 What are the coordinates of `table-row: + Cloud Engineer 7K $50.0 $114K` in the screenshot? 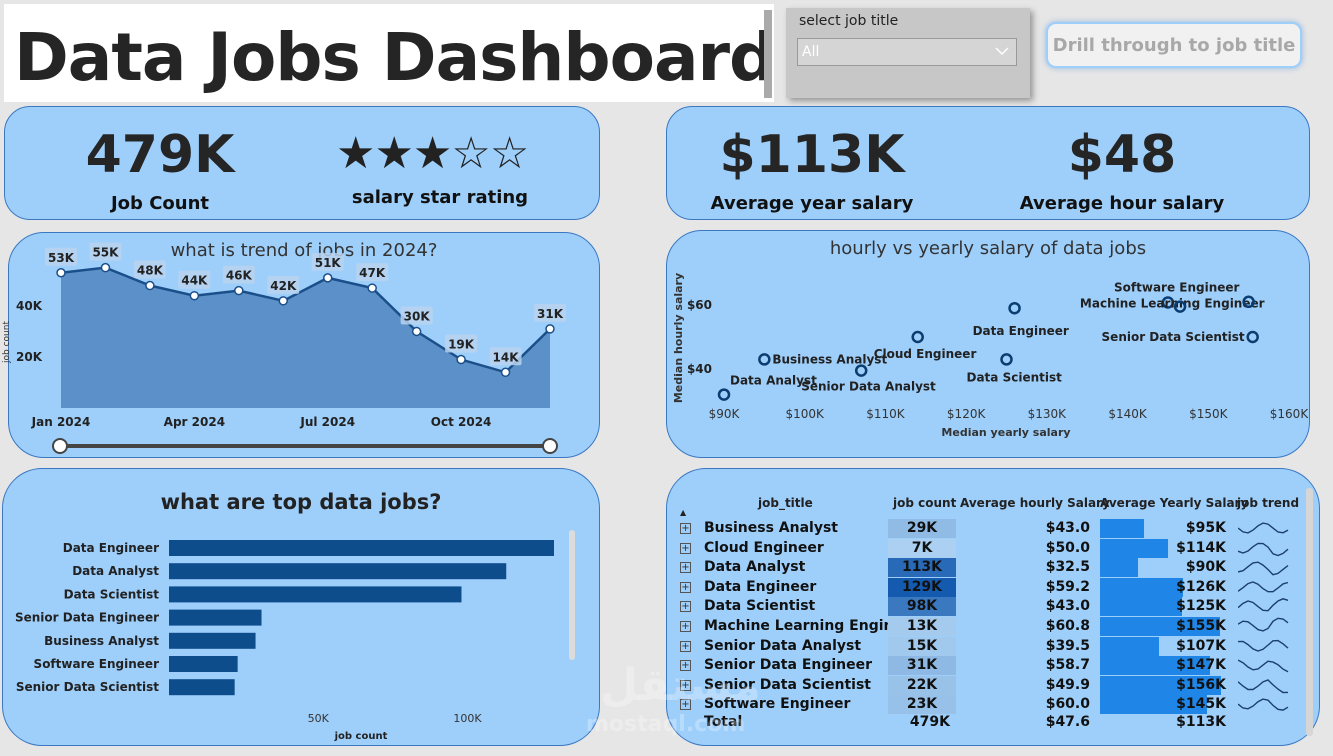 It's located at (982, 548).